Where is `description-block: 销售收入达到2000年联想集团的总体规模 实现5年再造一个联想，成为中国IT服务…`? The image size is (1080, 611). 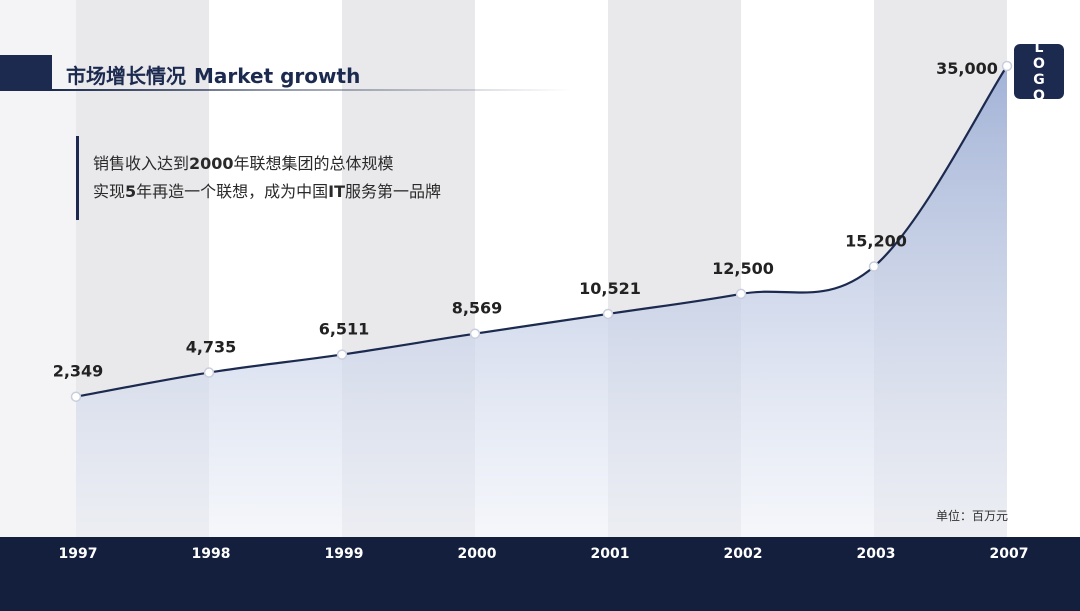
description-block: 销售收入达到2000年联想集团的总体规模 实现5年再造一个联想，成为中国IT服务… is located at coordinates (296, 178).